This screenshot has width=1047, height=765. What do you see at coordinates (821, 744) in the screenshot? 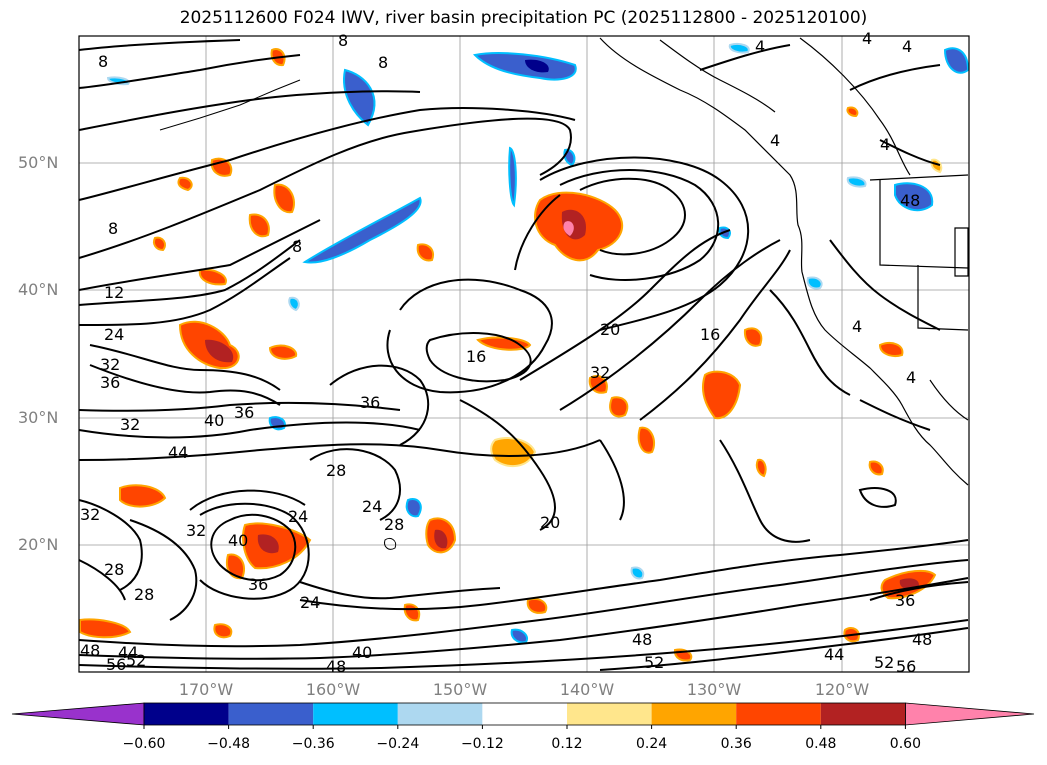
I see `colorbar-tick-label: 0.48` at bounding box center [821, 744].